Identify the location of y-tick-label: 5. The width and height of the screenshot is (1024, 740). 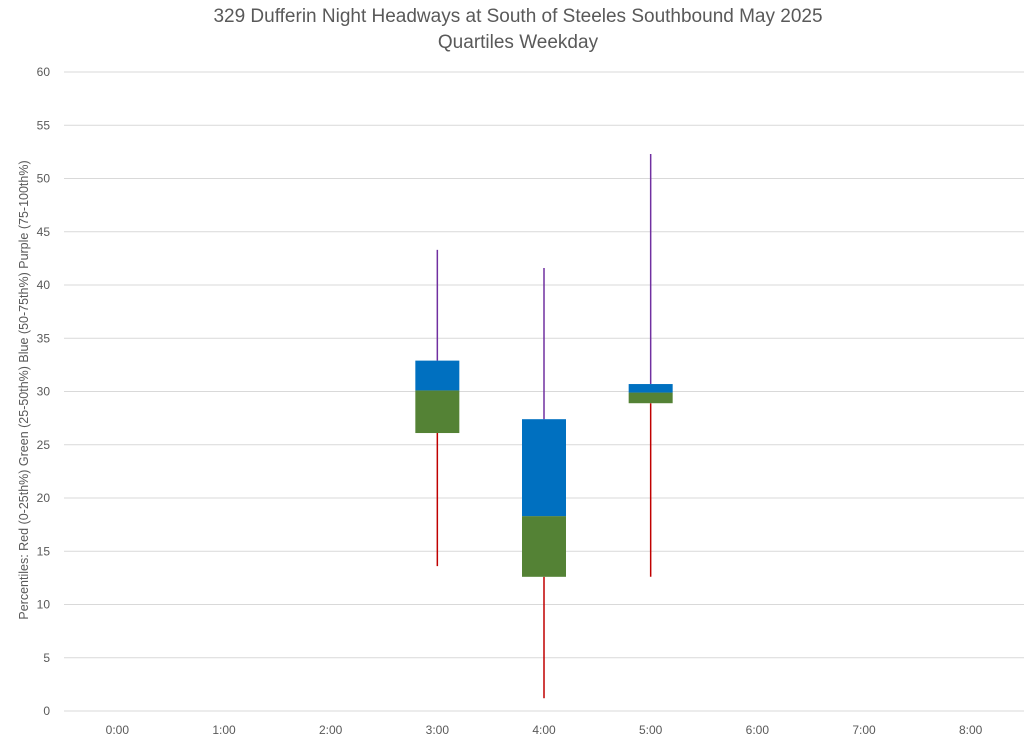
(46, 658).